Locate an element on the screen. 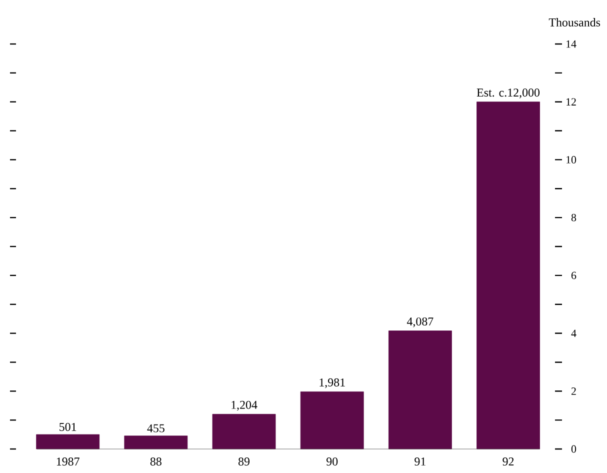 Image resolution: width=607 pixels, height=473 pixels. x-tick-label: 92 is located at coordinates (508, 462).